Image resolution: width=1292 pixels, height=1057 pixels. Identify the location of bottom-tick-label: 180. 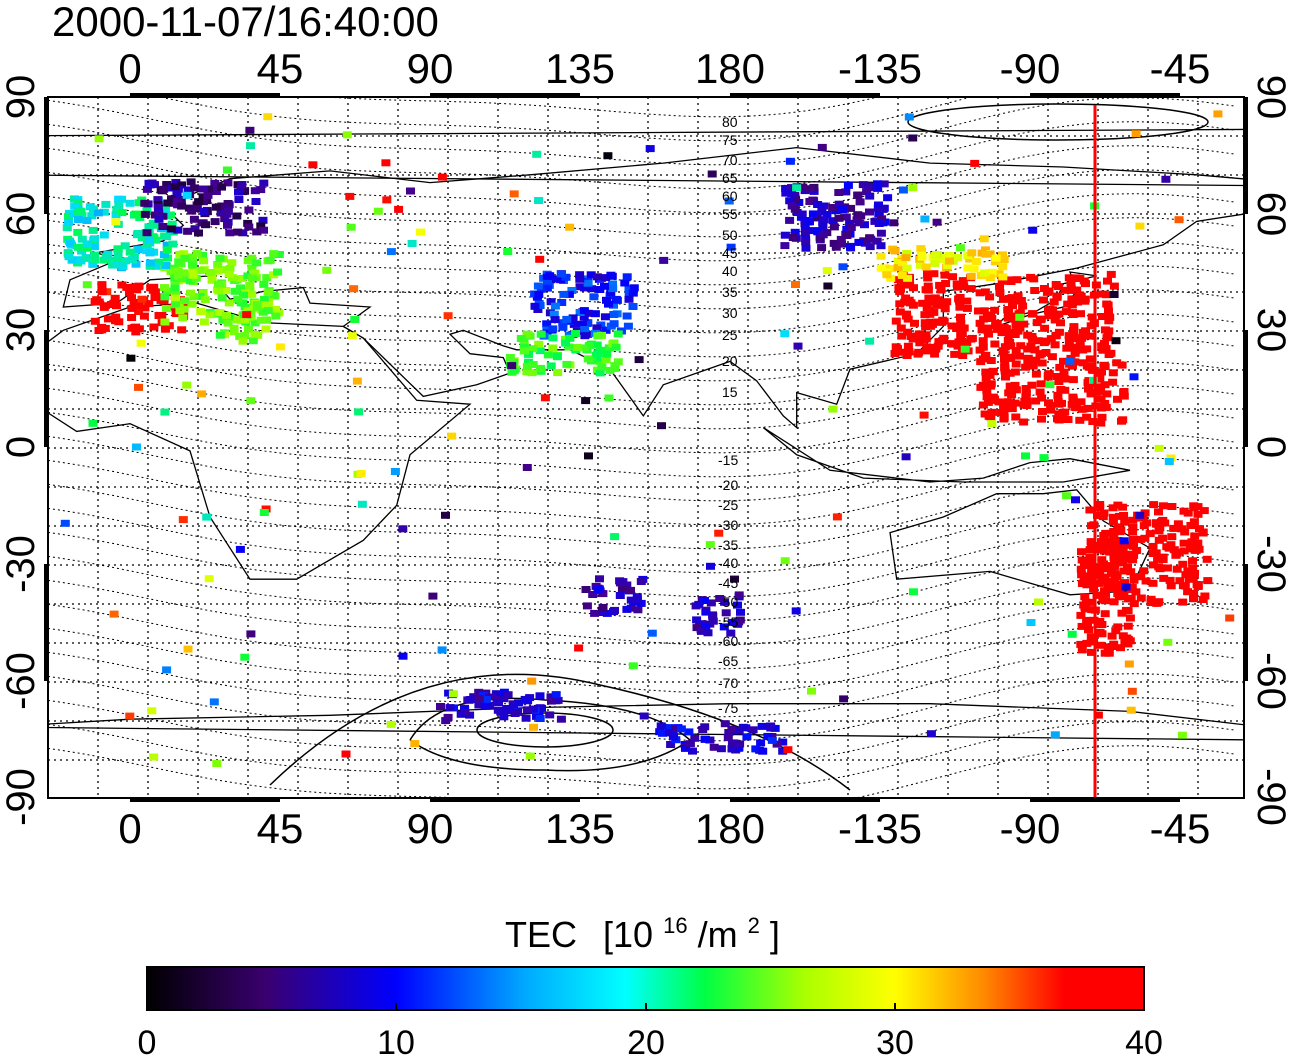
(730, 828).